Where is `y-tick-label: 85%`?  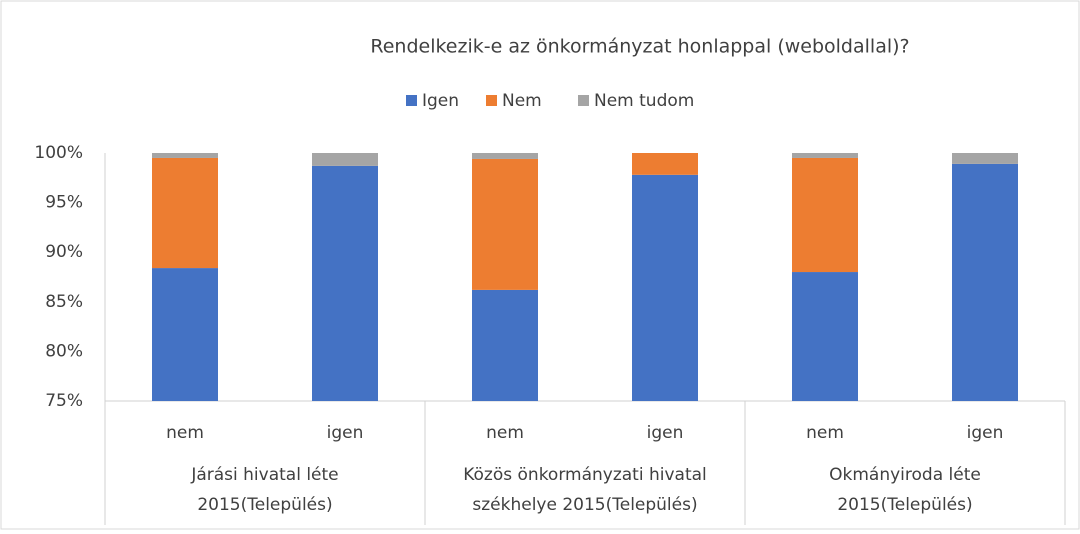
y-tick-label: 85% is located at coordinates (64, 302).